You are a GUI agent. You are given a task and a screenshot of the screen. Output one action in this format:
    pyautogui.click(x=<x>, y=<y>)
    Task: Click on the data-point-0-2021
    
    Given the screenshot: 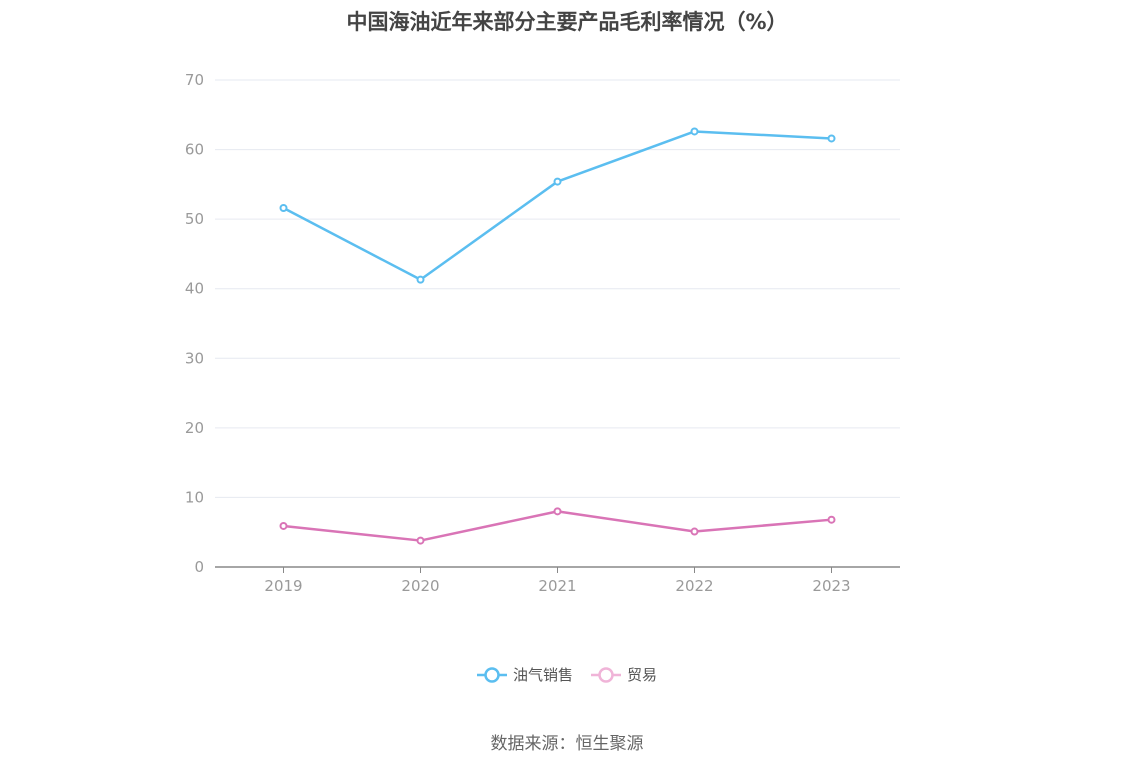 What is the action you would take?
    pyautogui.click(x=557, y=181)
    